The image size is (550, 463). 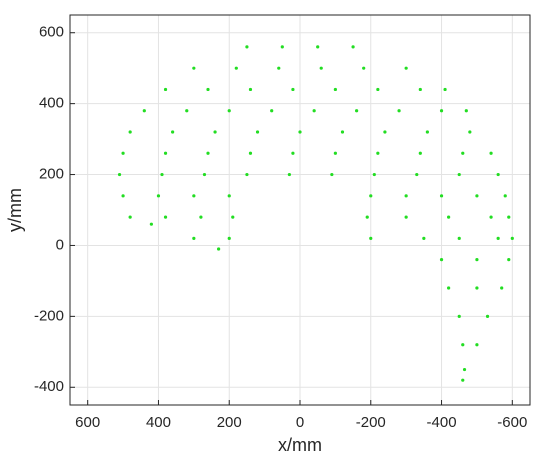 I want to click on y-tick-label: 0, so click(x=60, y=244).